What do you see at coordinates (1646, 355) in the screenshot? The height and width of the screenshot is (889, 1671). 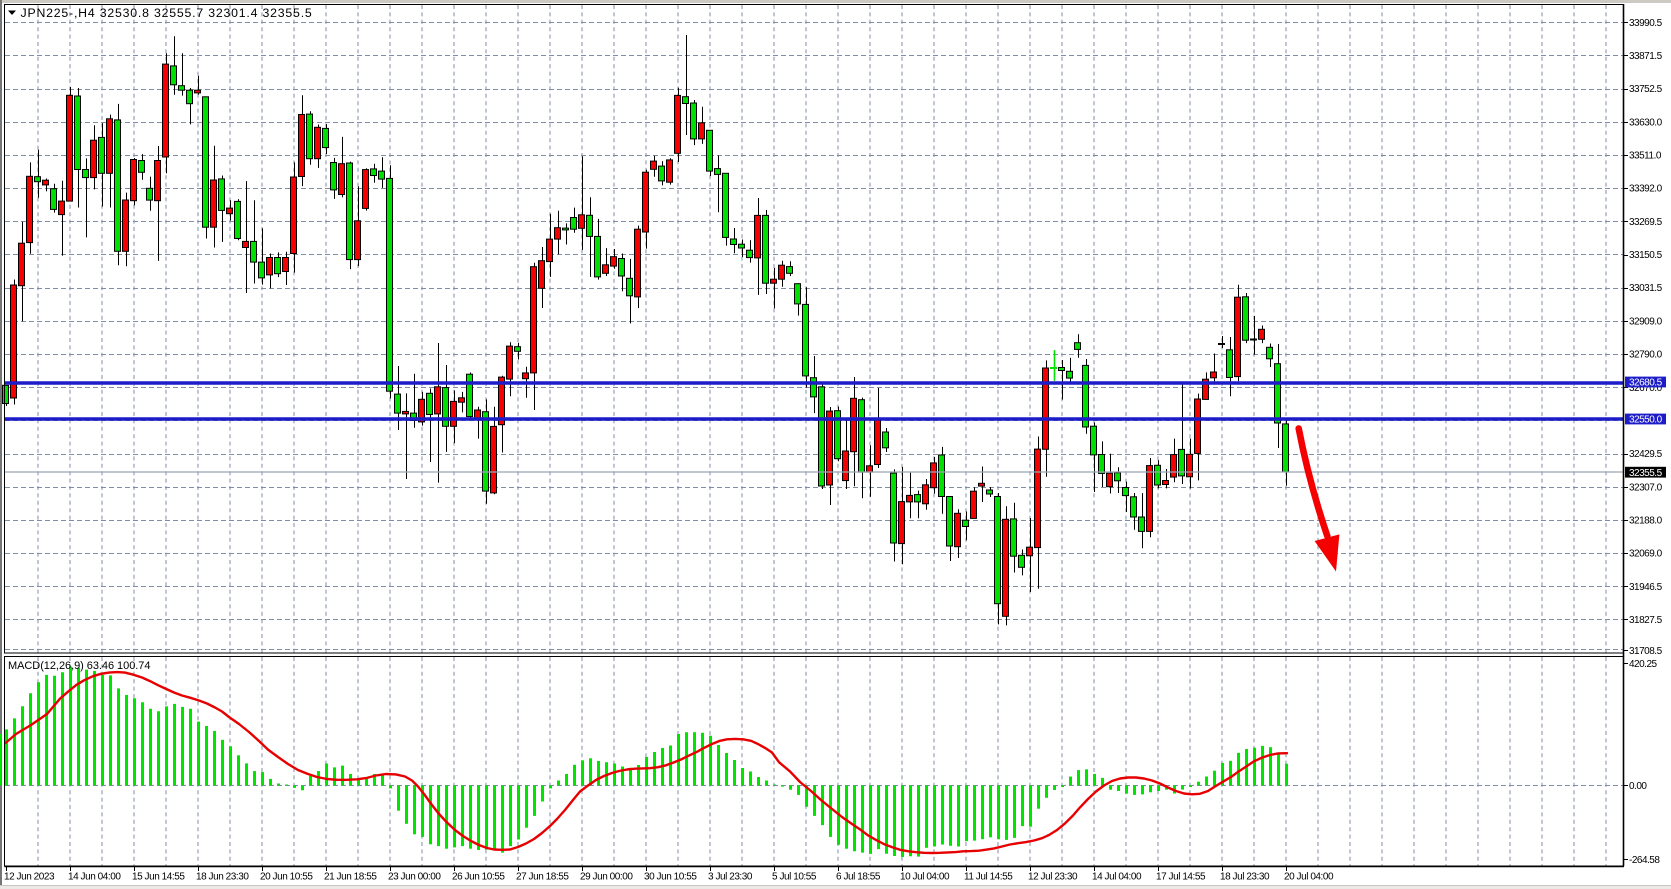 I see `svg-text: 32790.0` at bounding box center [1646, 355].